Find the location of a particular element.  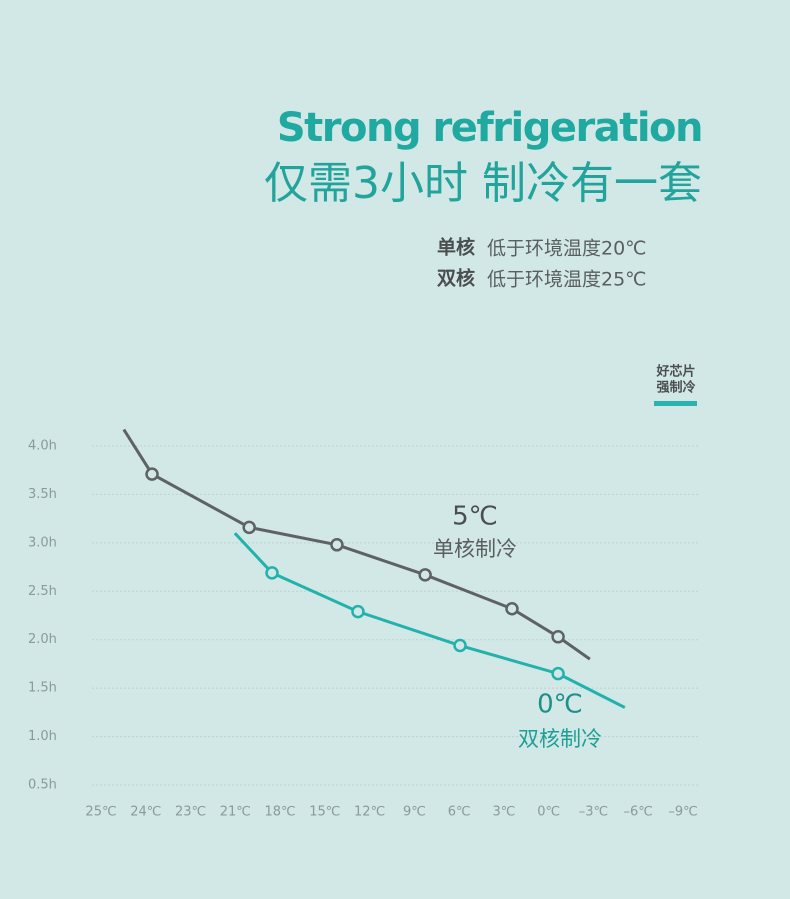

legend-swatch is located at coordinates (675, 403).